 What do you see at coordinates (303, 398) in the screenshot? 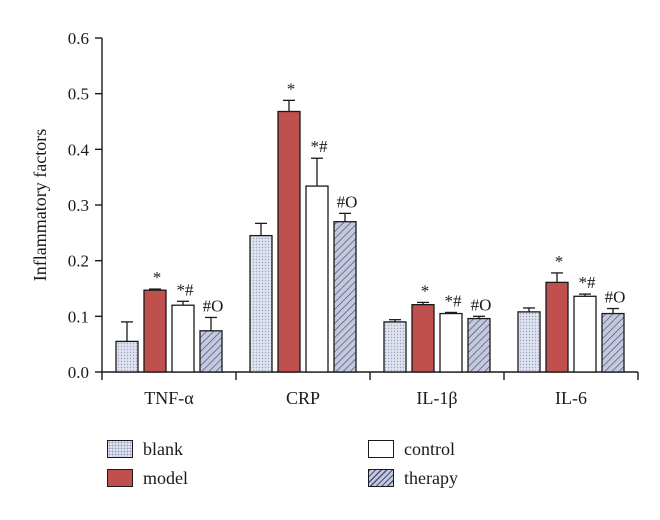
I see `x-category-label: CRP` at bounding box center [303, 398].